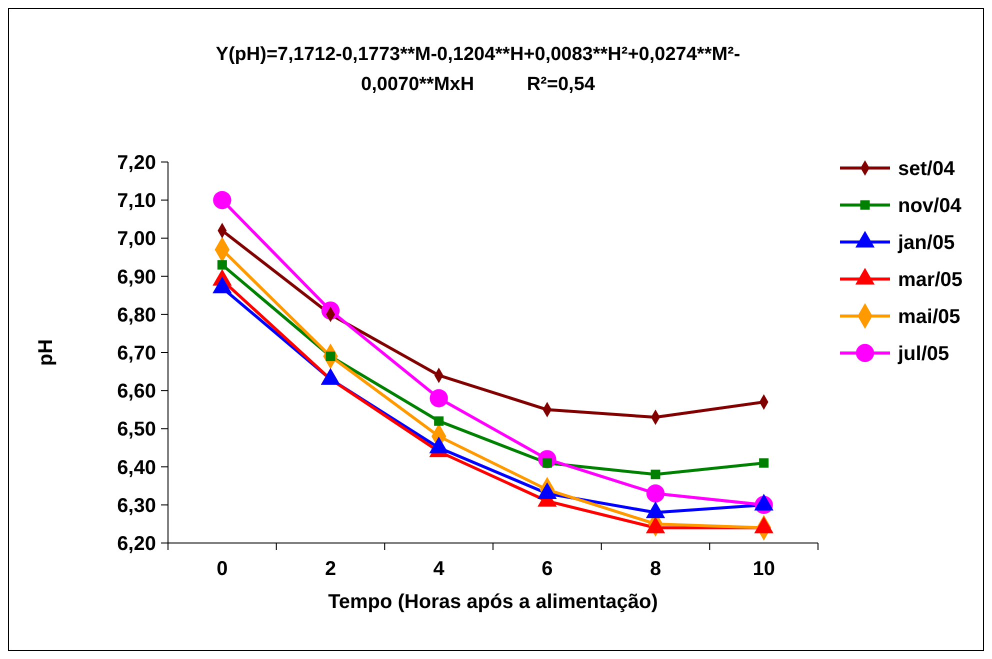  I want to click on x-tick-label: 6, so click(547, 569).